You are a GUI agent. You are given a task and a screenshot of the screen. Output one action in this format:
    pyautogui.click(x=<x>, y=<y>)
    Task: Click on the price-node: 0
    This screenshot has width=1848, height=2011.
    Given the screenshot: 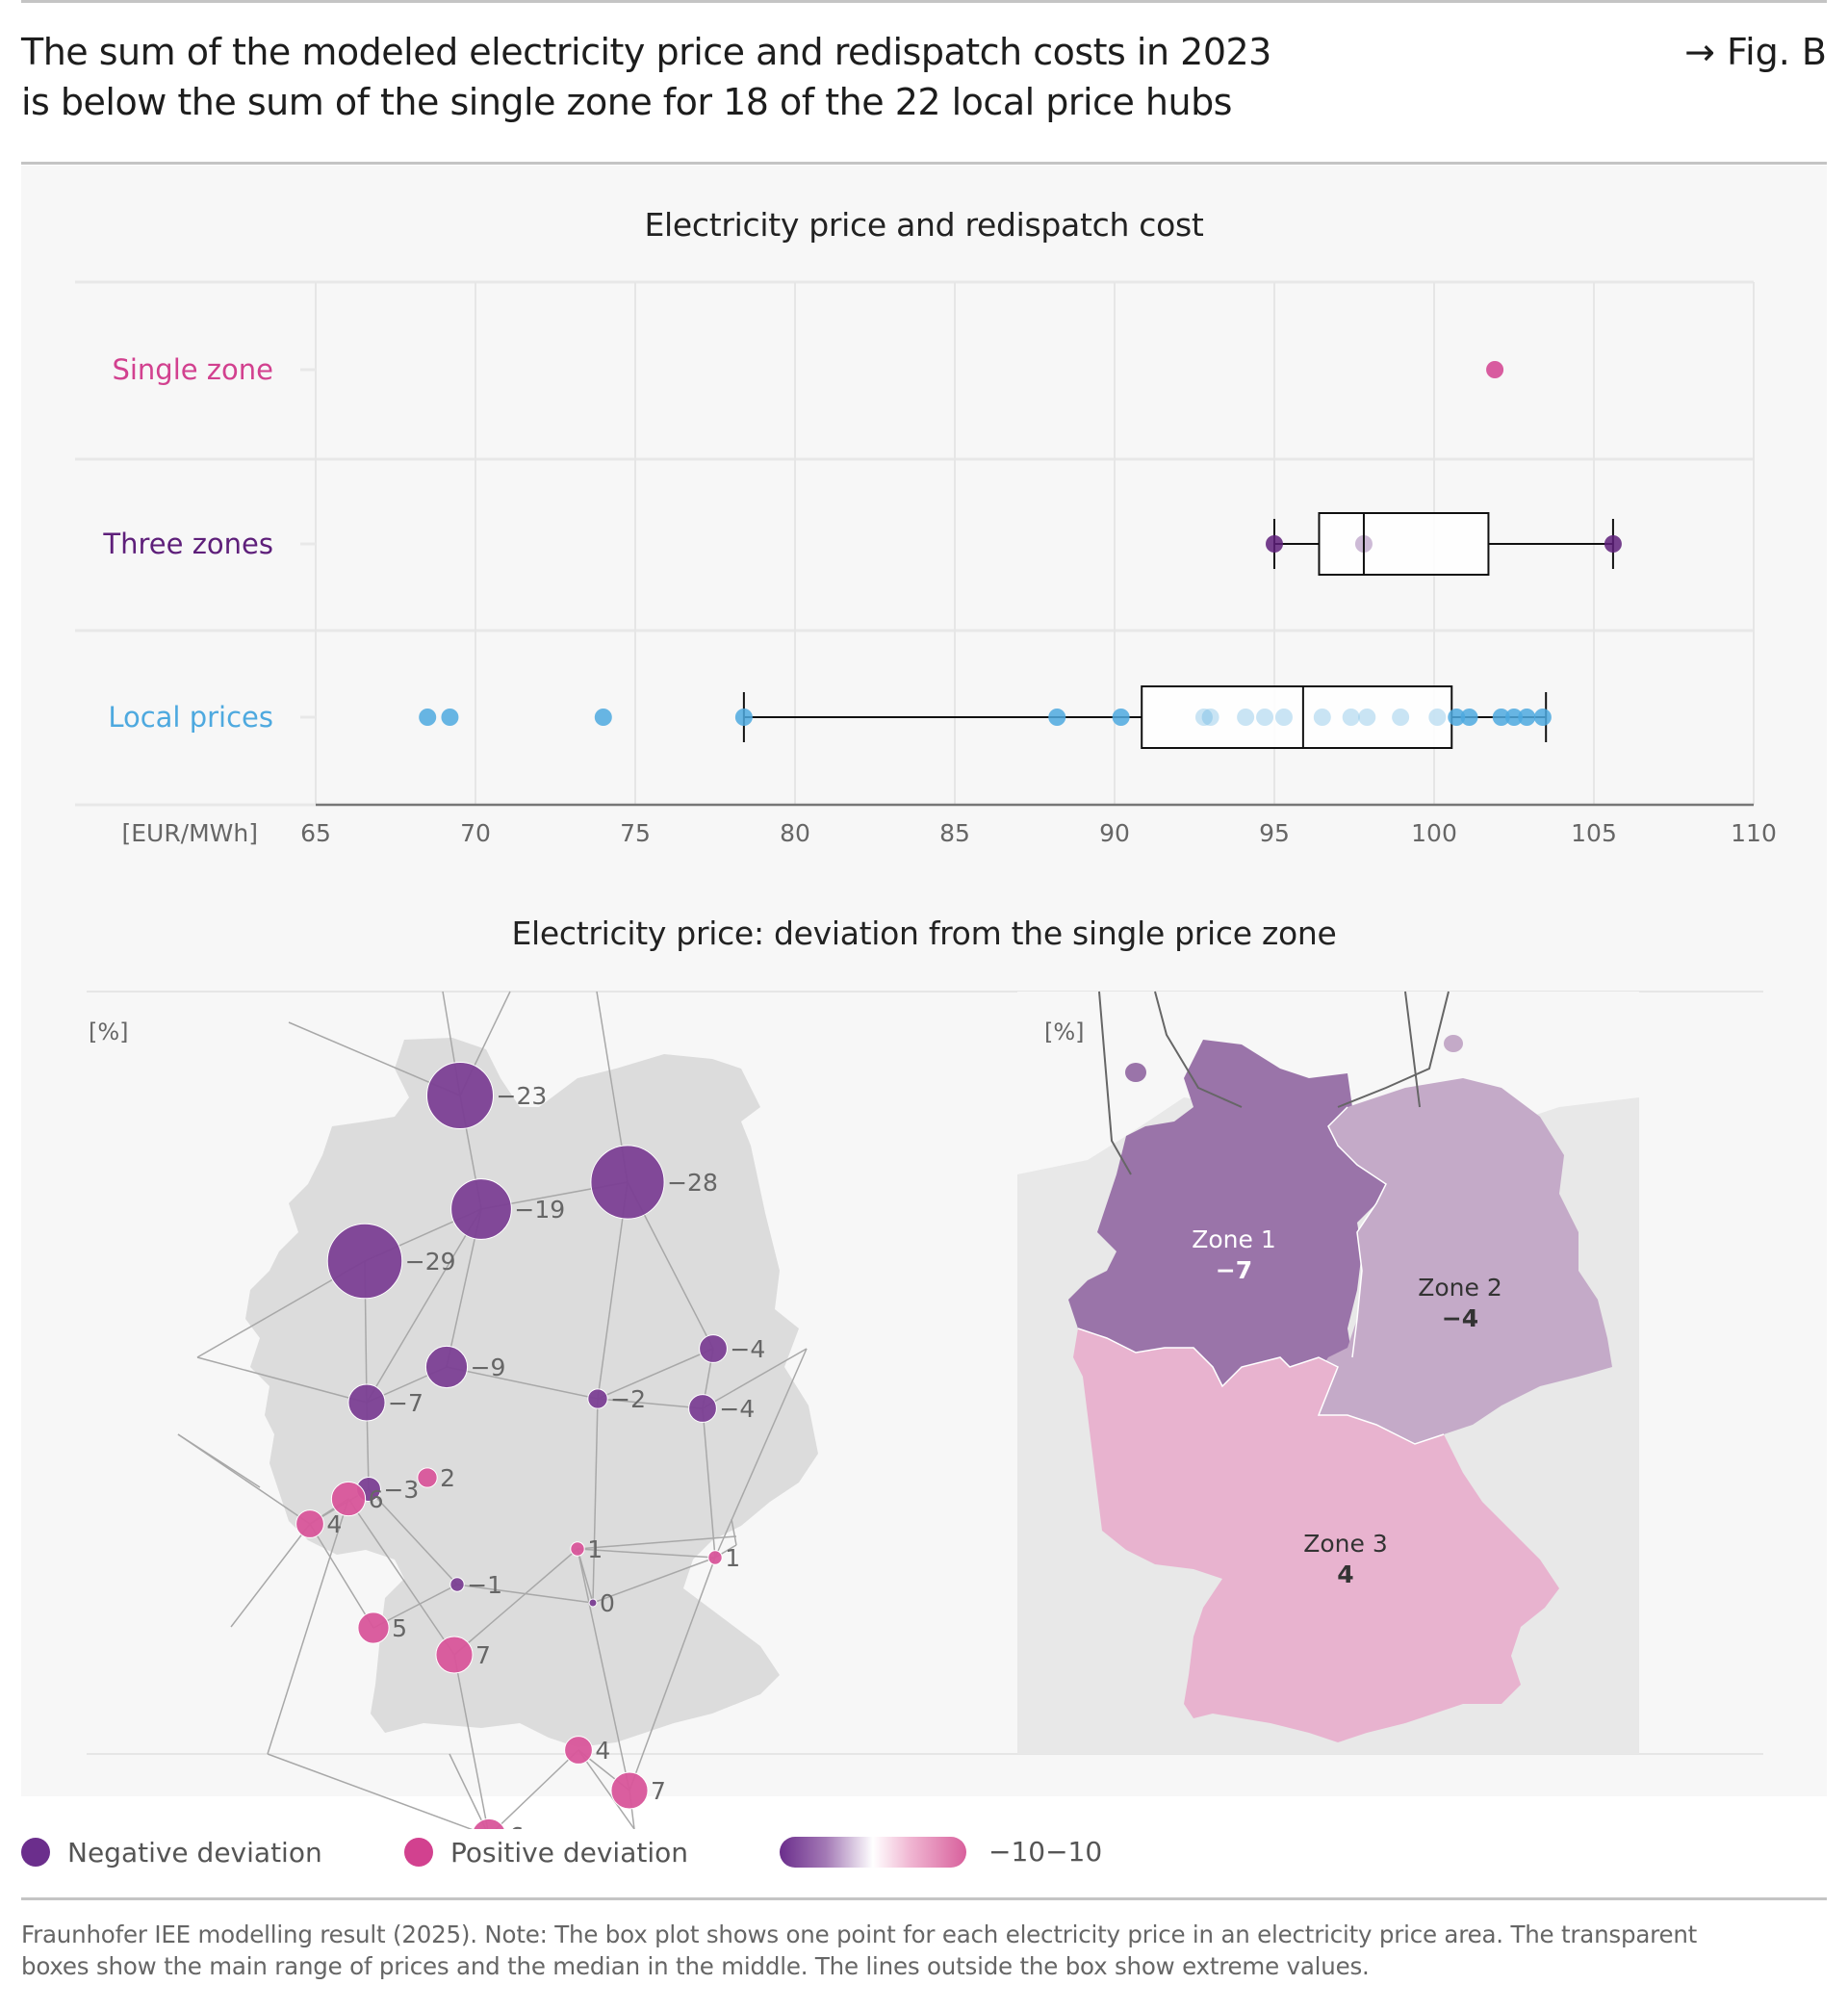 What is the action you would take?
    pyautogui.click(x=601, y=1603)
    